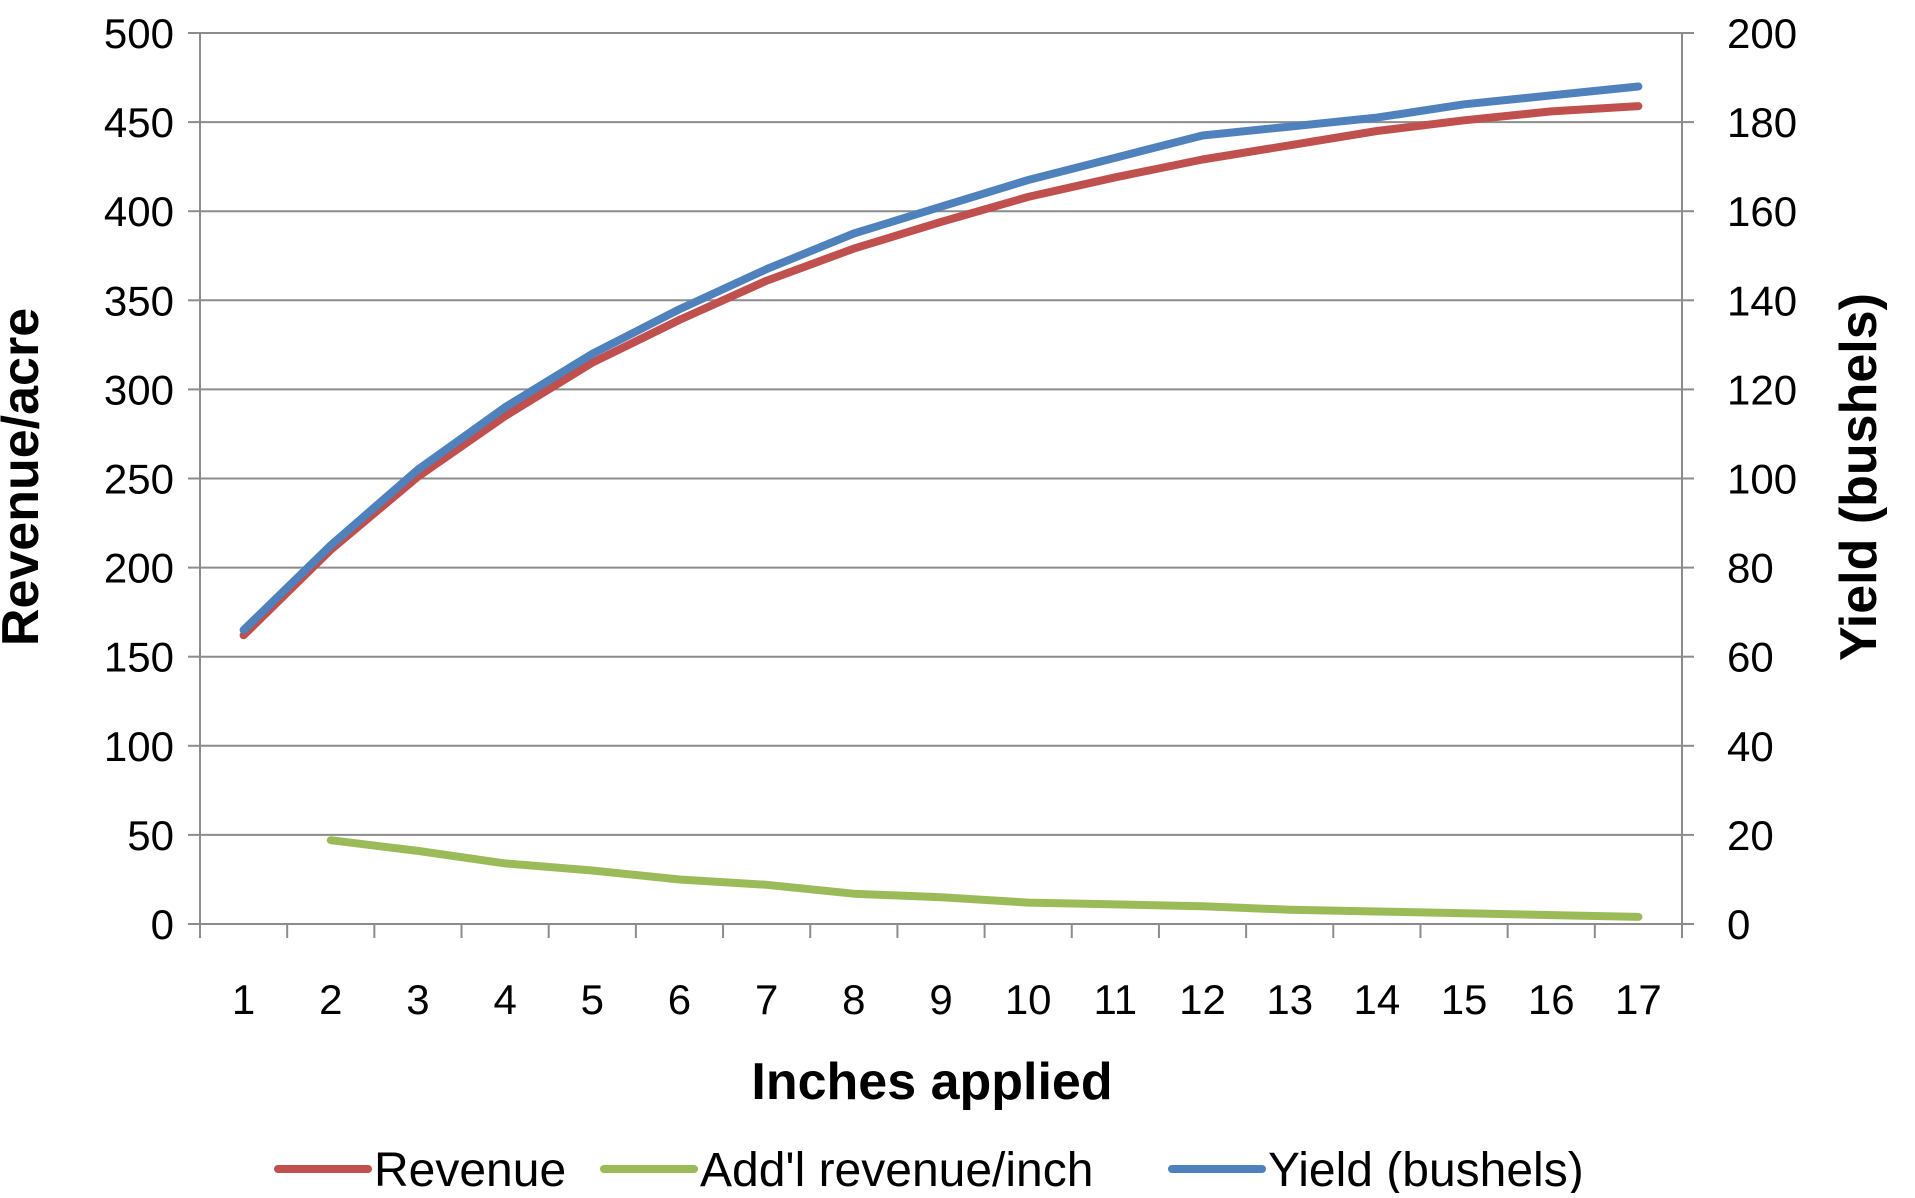  What do you see at coordinates (1116, 999) in the screenshot?
I see `x-tick-label: 11` at bounding box center [1116, 999].